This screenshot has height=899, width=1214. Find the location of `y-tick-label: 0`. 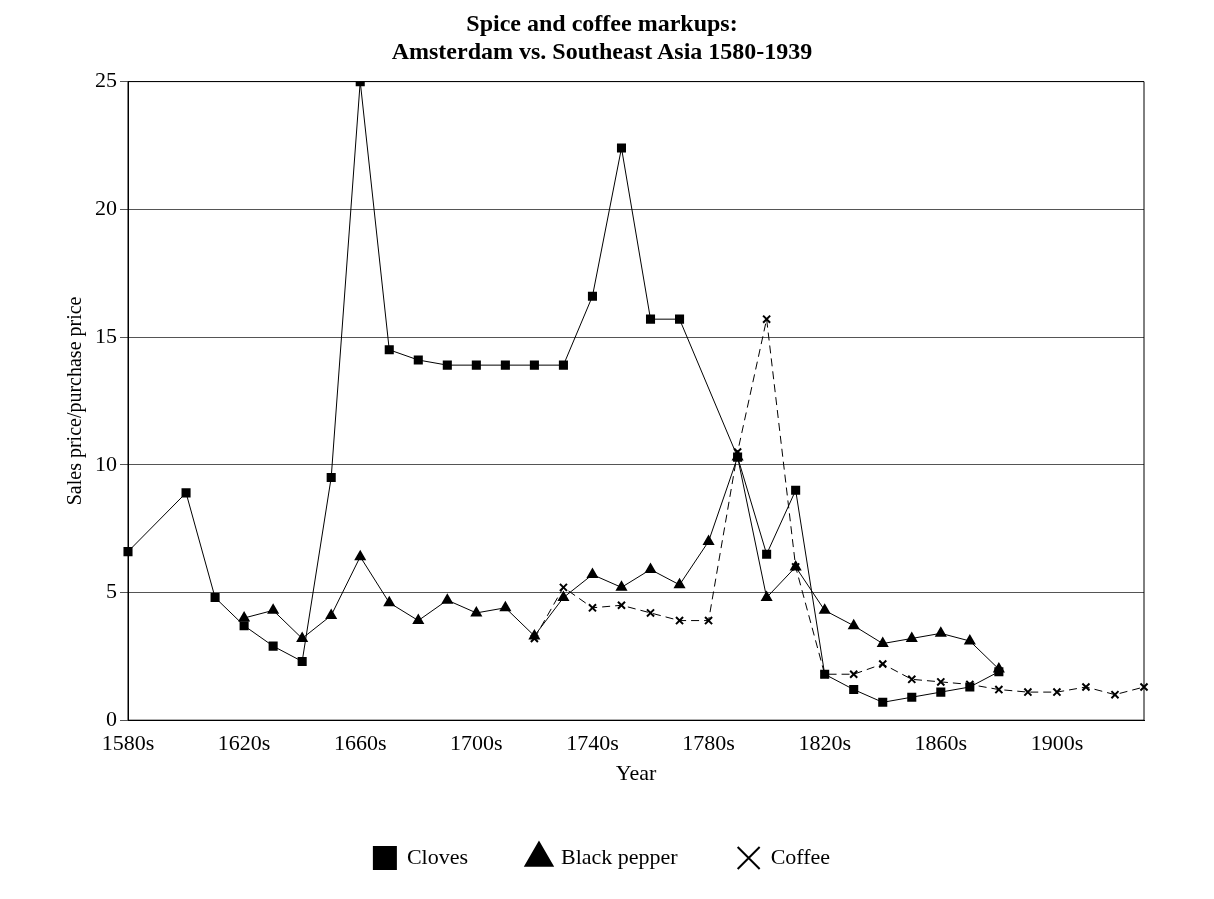

y-tick-label: 0 is located at coordinates (111, 718).